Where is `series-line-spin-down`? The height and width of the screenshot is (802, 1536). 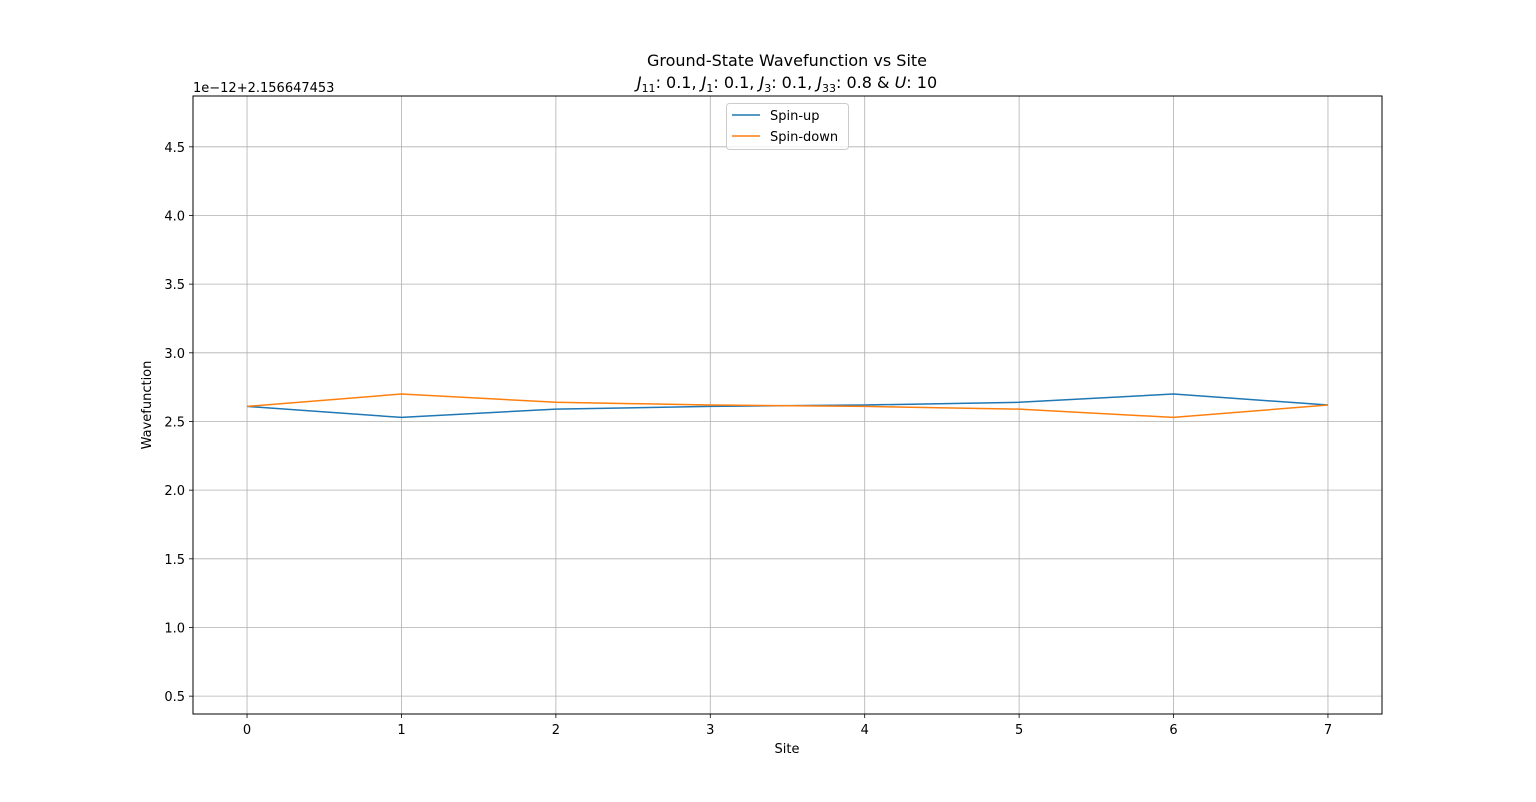
series-line-spin-down is located at coordinates (787, 406).